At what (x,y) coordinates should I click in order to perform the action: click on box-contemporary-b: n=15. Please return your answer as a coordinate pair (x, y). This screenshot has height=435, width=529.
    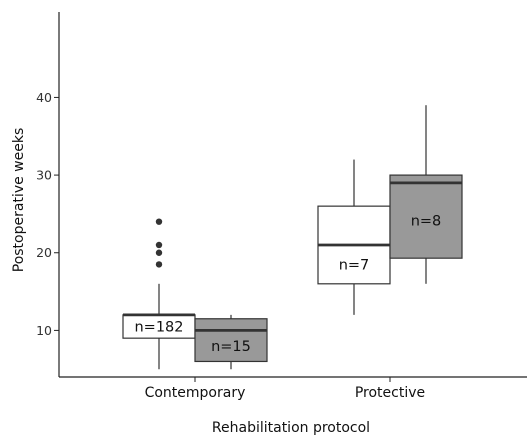
    Looking at the image, I should click on (231, 342).